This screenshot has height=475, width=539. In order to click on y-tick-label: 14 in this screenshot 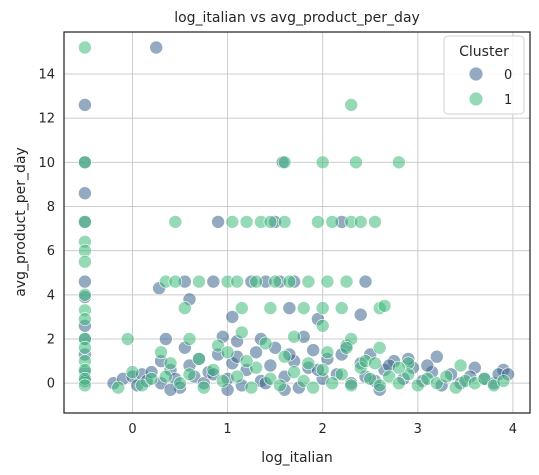, I will do `click(46, 74)`.